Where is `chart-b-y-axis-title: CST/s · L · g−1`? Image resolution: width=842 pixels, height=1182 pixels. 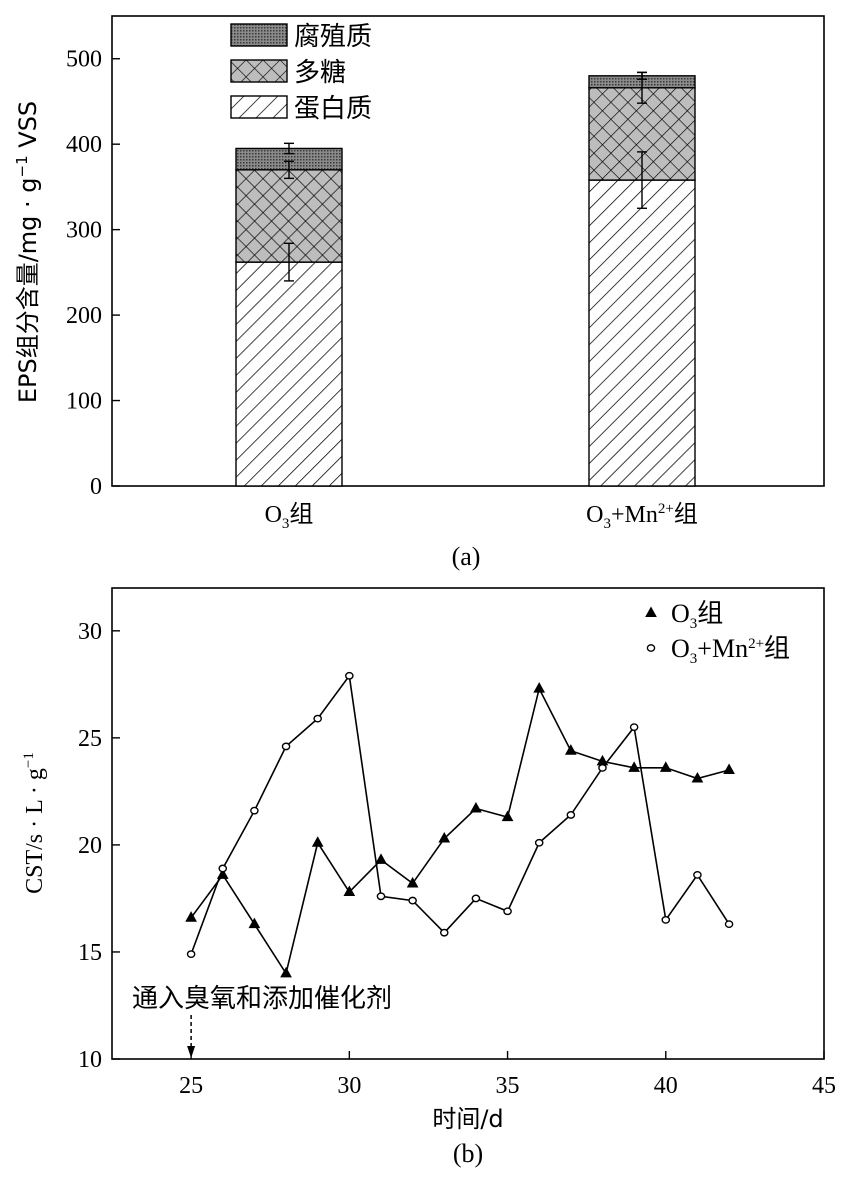
chart-b-y-axis-title: CST/s · L · g−1 is located at coordinates (34, 823).